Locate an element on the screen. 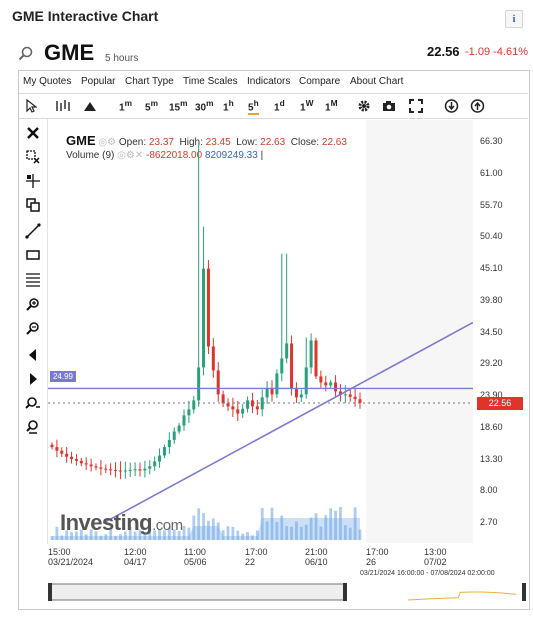 Image resolution: width=533 pixels, height=636 pixels. change-percent: -4.61% is located at coordinates (510, 52).